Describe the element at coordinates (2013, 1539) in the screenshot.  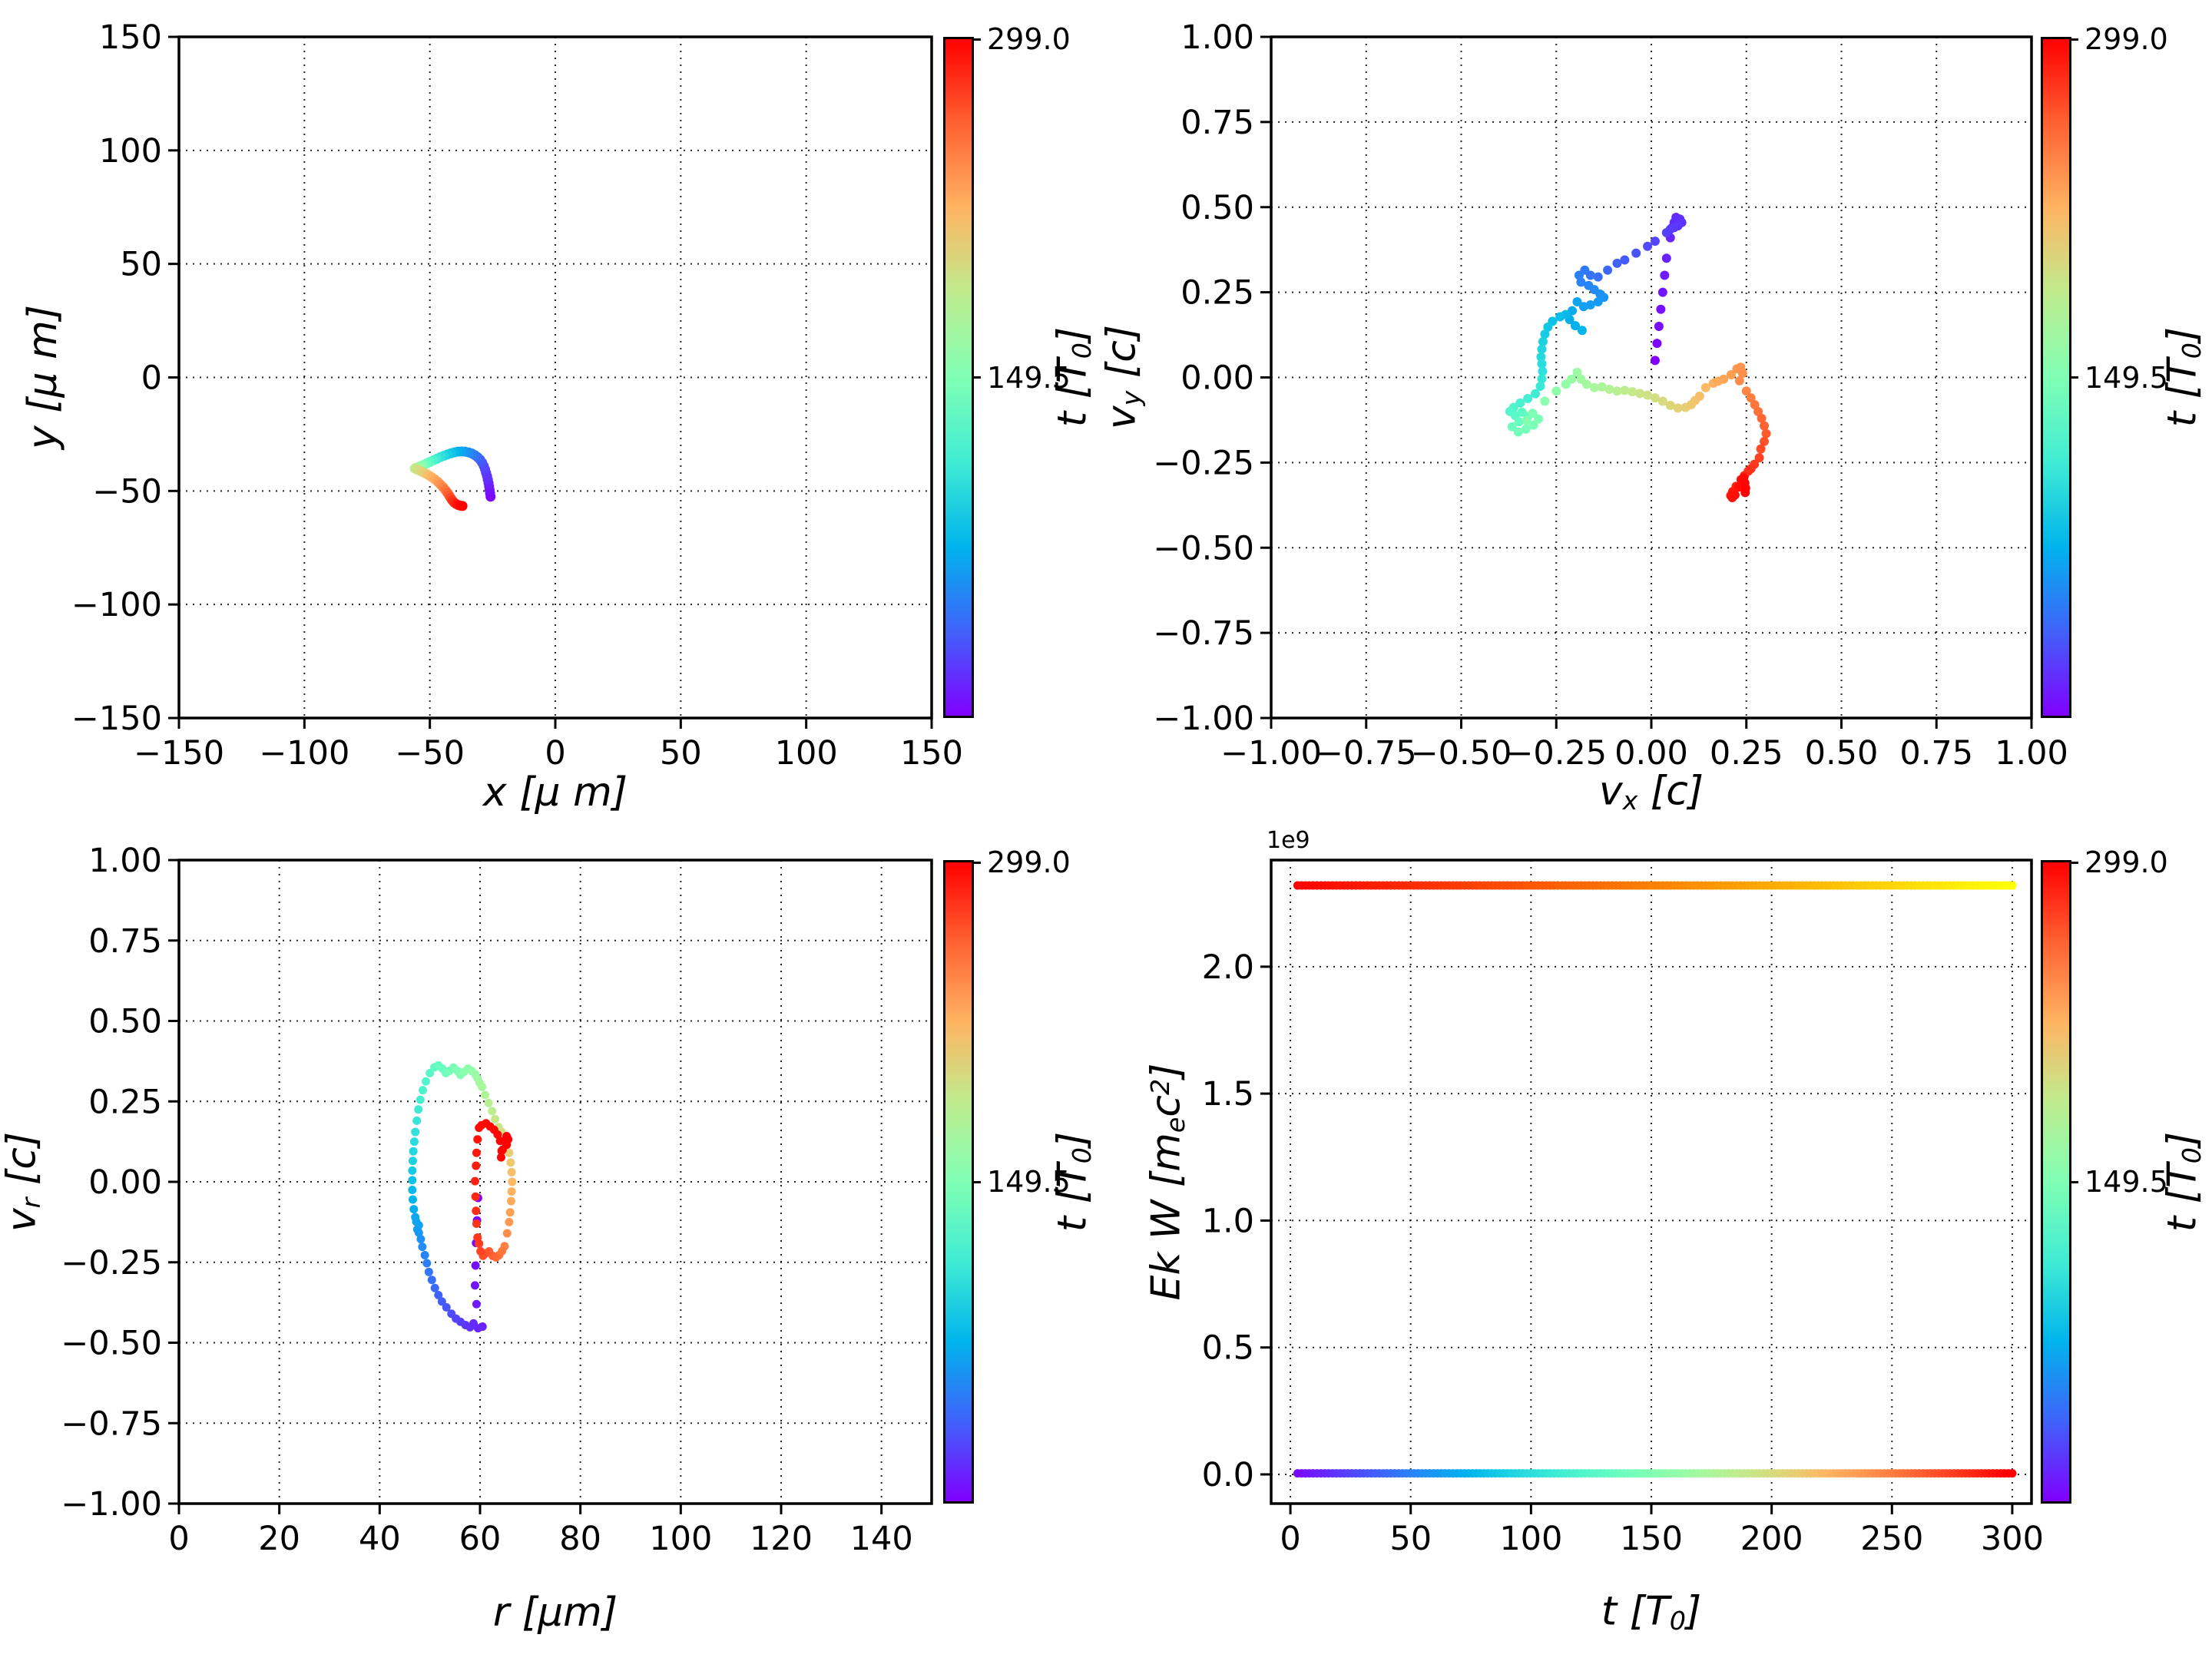
I see `svg-text: 300` at that location.